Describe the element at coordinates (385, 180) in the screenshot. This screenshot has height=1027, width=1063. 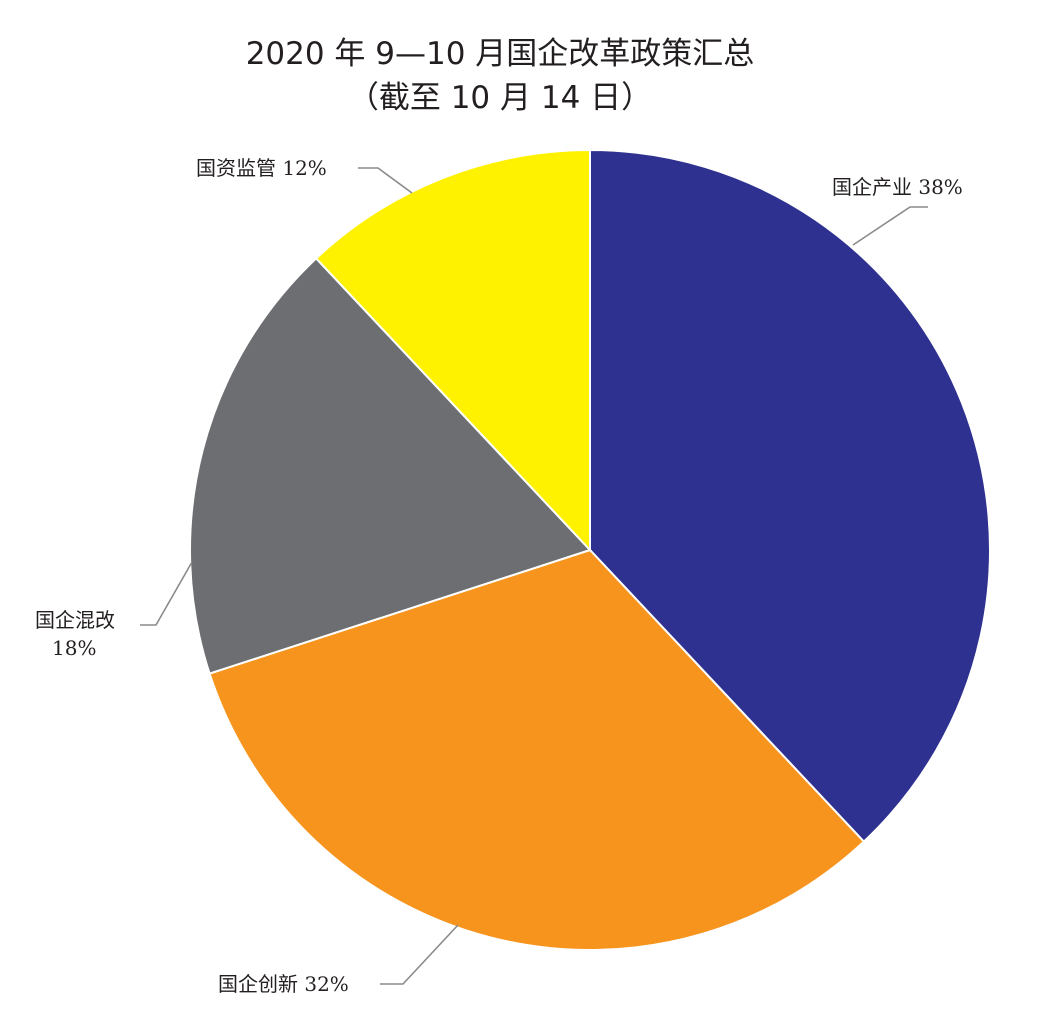
I see `leader-line-guozi-jianguan` at that location.